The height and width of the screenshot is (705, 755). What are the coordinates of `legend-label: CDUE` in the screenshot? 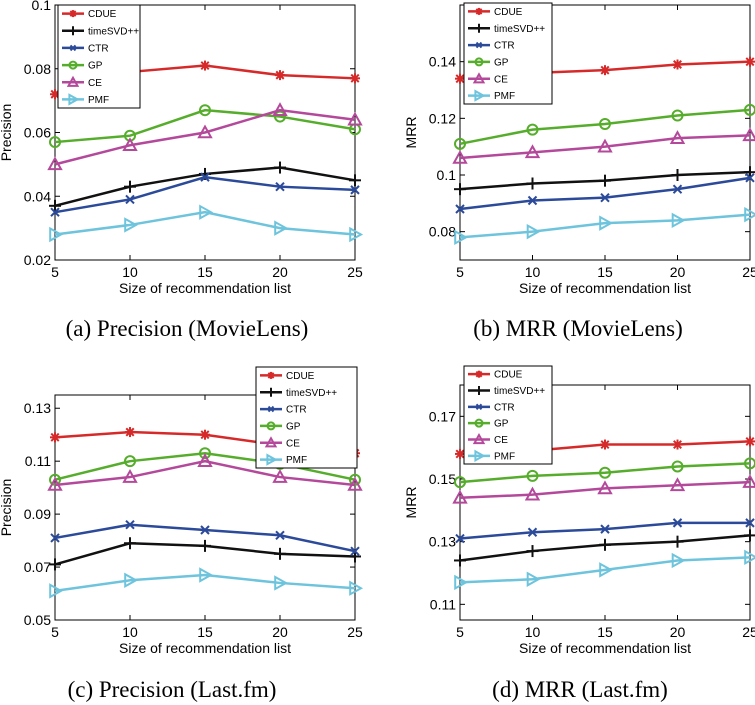 It's located at (102, 14).